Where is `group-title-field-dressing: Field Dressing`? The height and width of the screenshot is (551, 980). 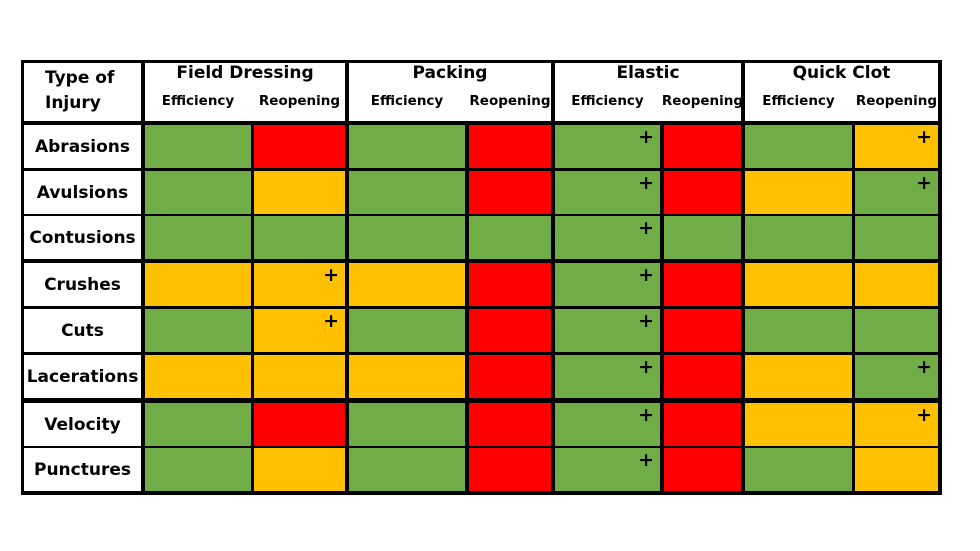 group-title-field-dressing: Field Dressing is located at coordinates (245, 73).